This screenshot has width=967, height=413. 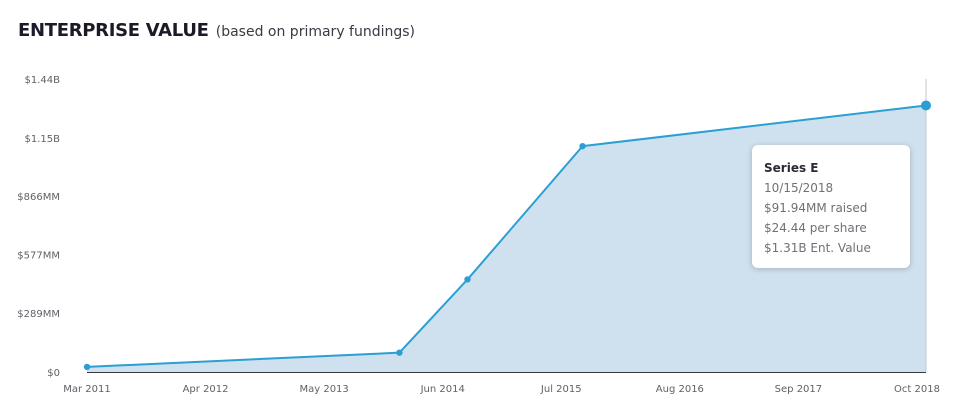 I want to click on chart-title-subtitle: (based on primary fundings), so click(x=315, y=32).